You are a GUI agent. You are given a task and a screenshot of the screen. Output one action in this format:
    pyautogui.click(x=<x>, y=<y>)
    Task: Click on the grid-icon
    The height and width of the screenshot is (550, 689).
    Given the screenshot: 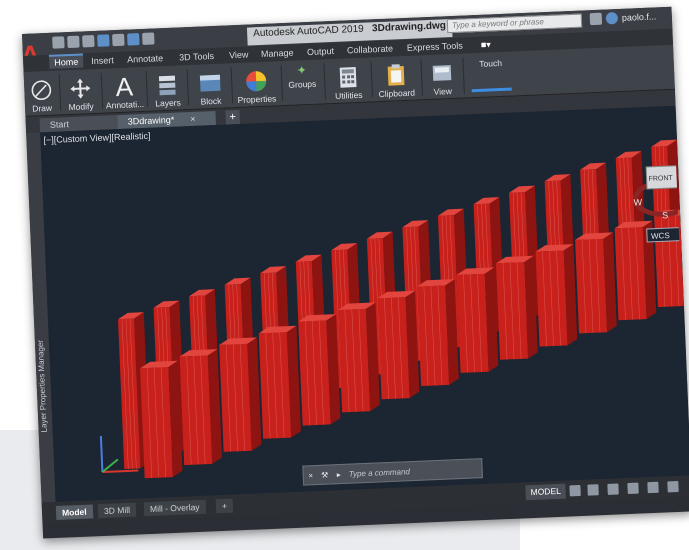 What is the action you would take?
    pyautogui.click(x=575, y=491)
    